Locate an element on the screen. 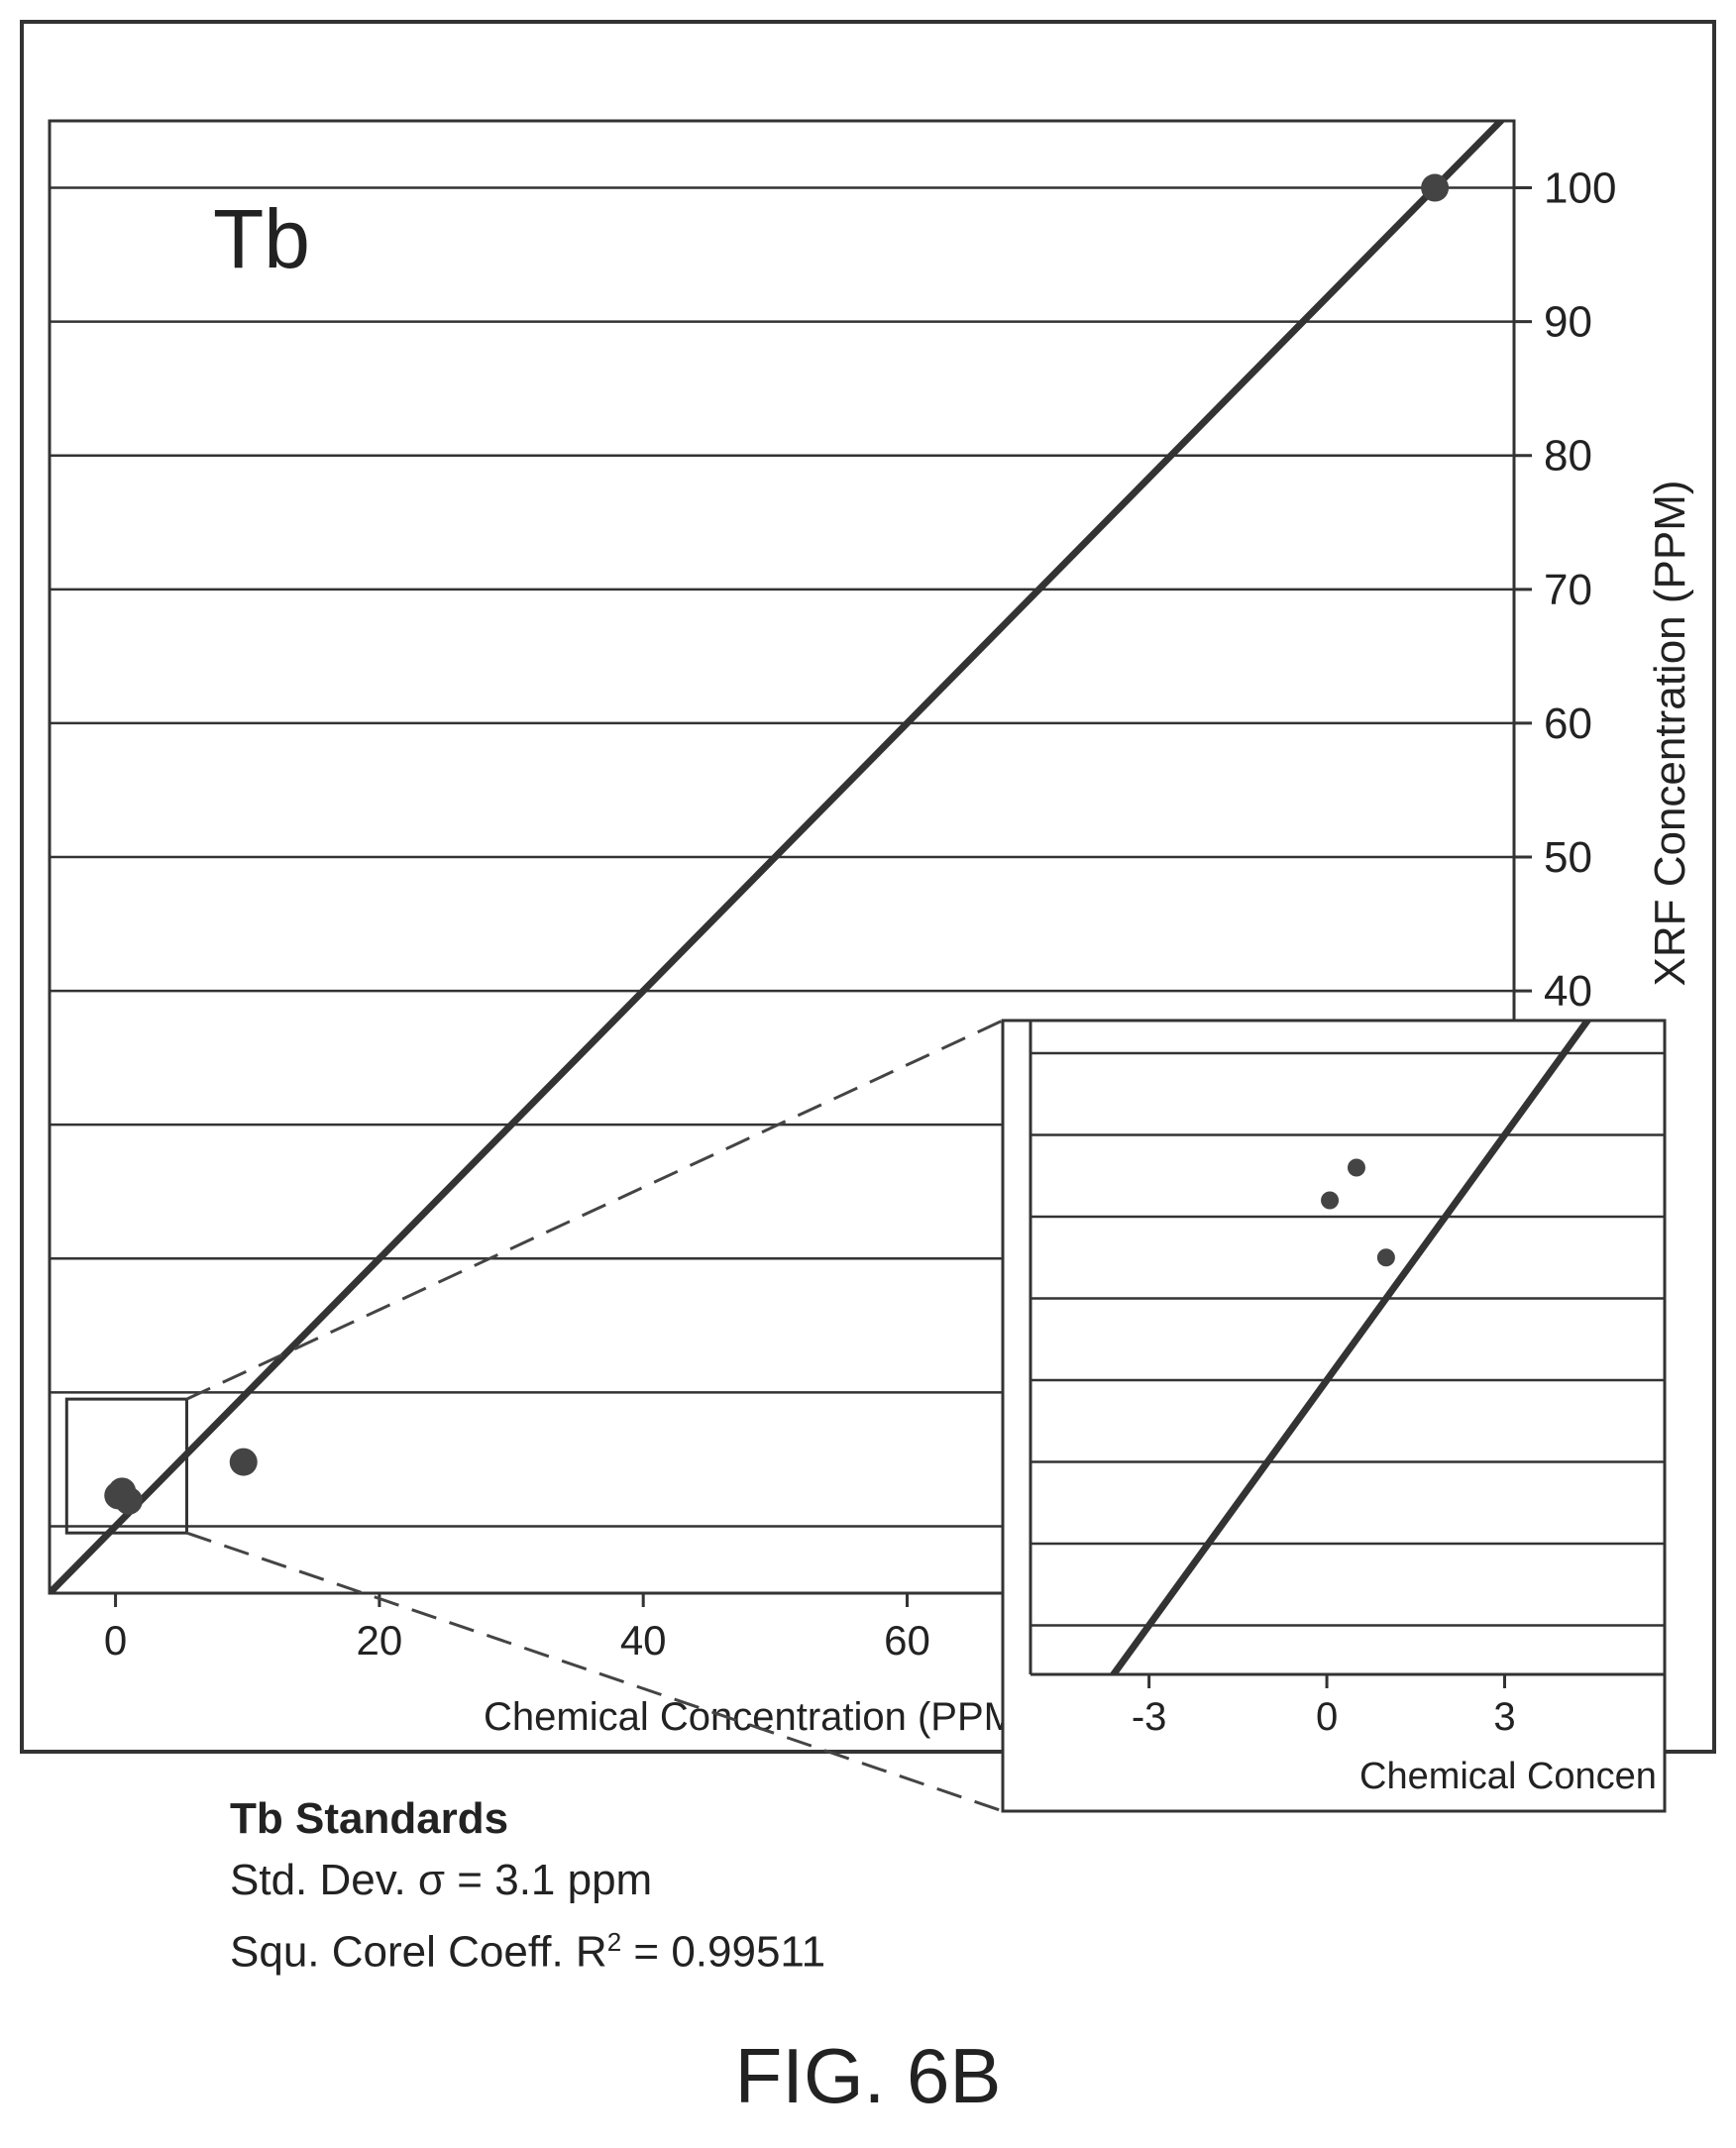  x-tick-label: 60 is located at coordinates (907, 1640).